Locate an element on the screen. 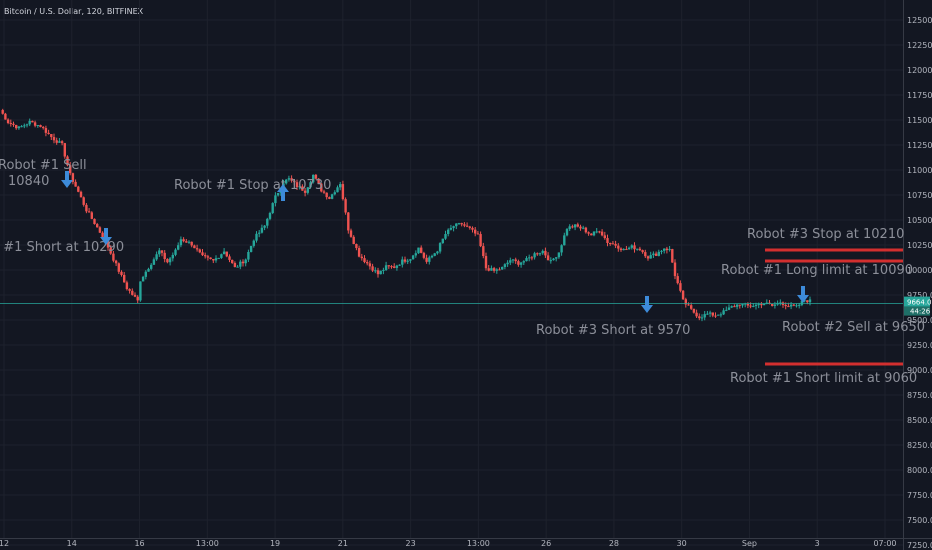 The height and width of the screenshot is (550, 932). price-tick-label: 11750.0 is located at coordinates (919, 95).